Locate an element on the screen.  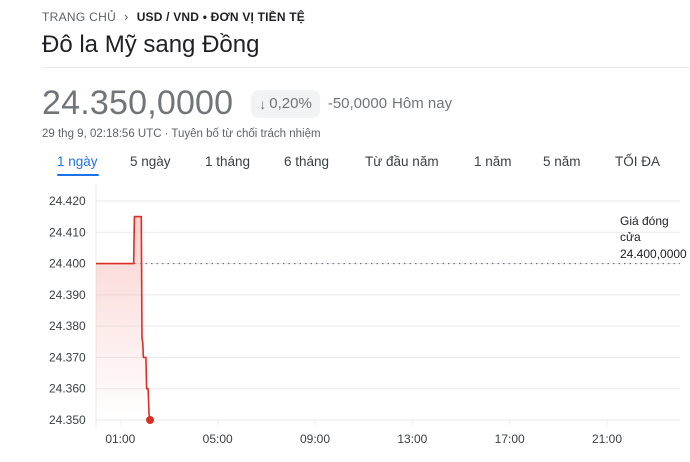
y-tick-label: 24.400 is located at coordinates (67, 264).